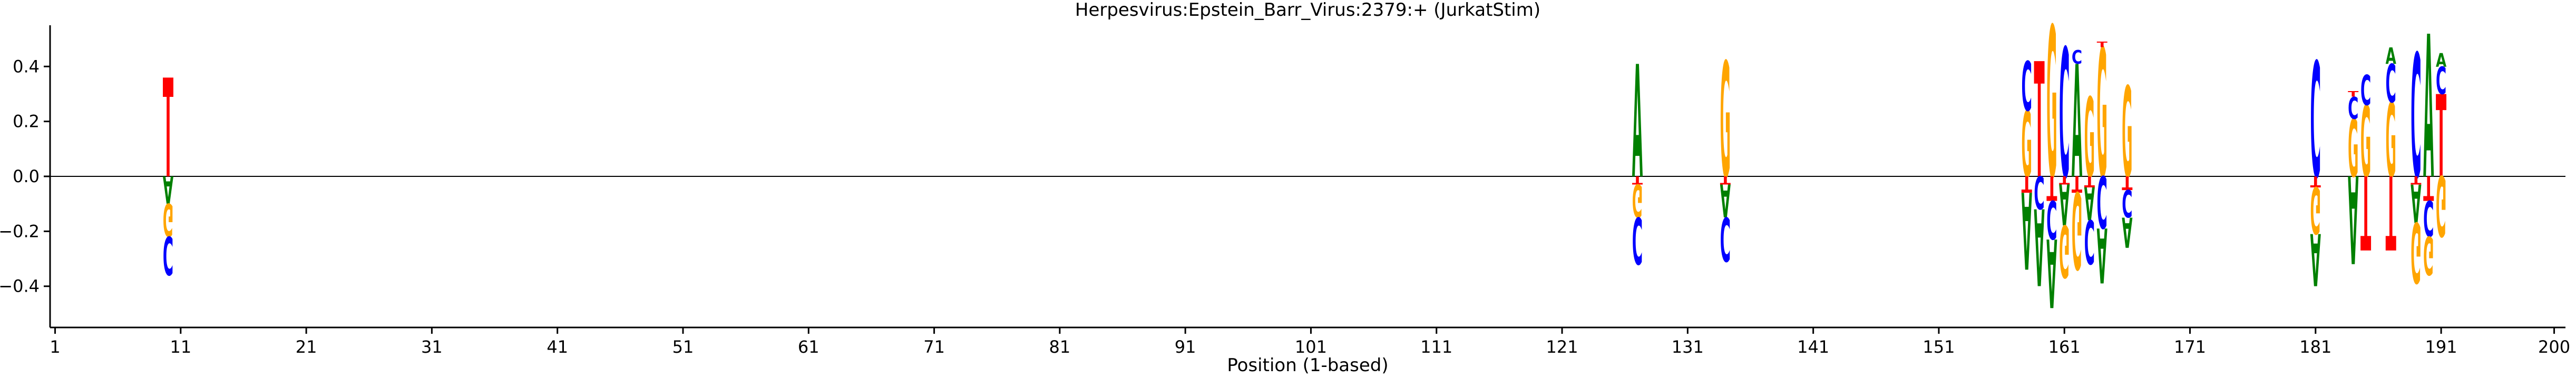 The height and width of the screenshot is (378, 2576). I want to click on x-tick-label: 121, so click(1562, 347).